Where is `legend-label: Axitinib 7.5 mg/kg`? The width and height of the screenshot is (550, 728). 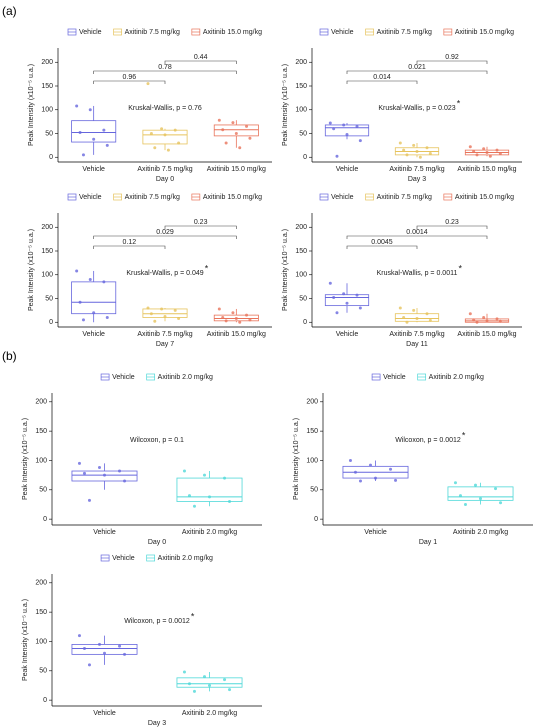 legend-label: Axitinib 7.5 mg/kg is located at coordinates (152, 32).